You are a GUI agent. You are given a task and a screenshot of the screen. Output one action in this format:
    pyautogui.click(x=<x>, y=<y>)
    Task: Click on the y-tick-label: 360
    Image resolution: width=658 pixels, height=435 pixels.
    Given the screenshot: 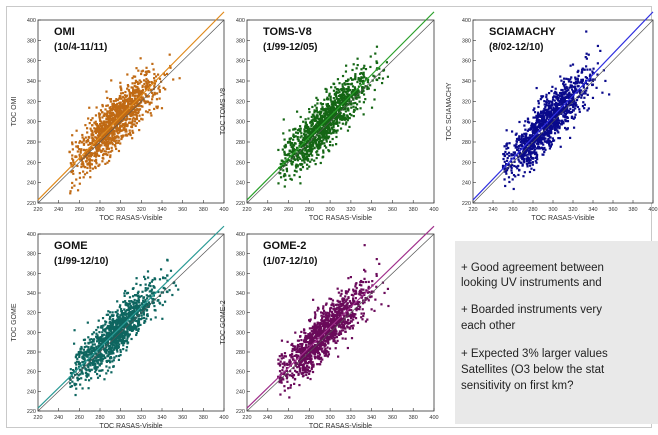 What is the action you would take?
    pyautogui.click(x=466, y=62)
    